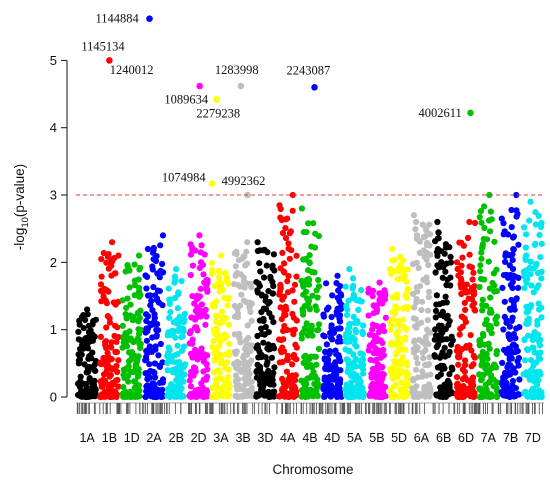 Image resolution: width=550 pixels, height=486 pixels. I want to click on snp-label: 1144884, so click(118, 19).